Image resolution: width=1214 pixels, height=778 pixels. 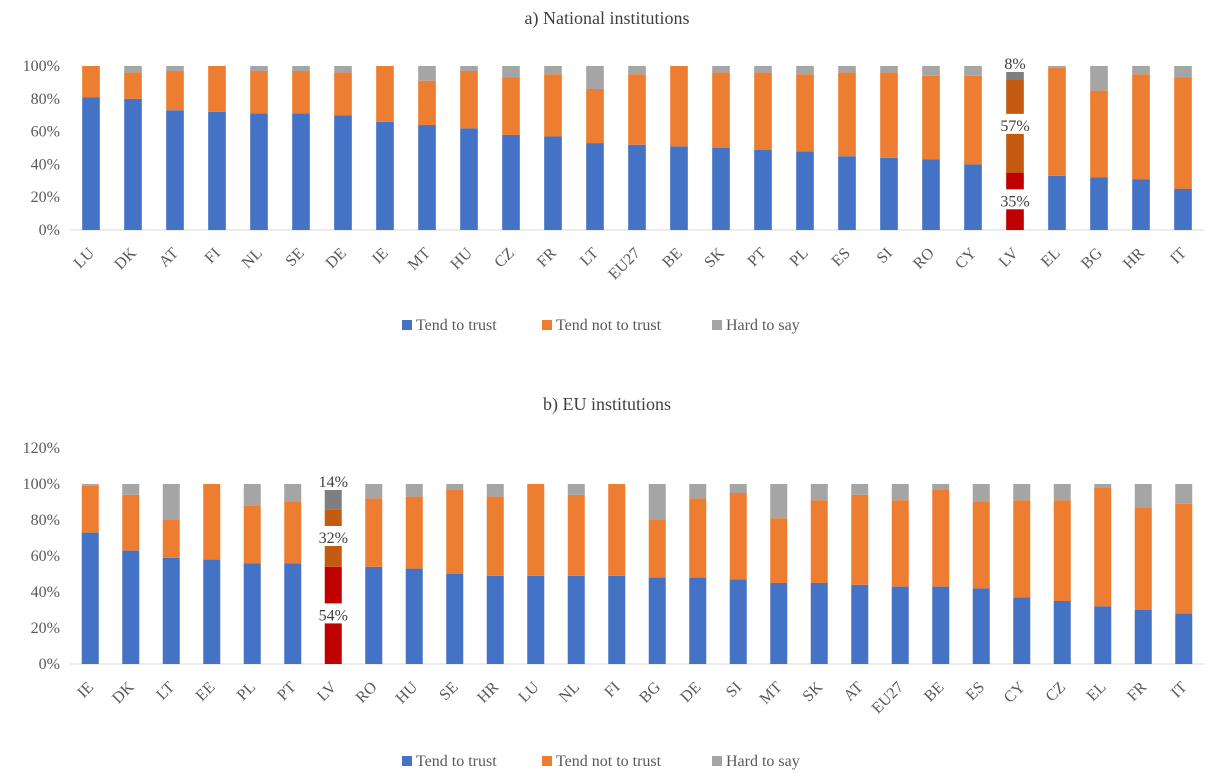 What do you see at coordinates (246, 691) in the screenshot?
I see `chart-b-x-tick-label: PL` at bounding box center [246, 691].